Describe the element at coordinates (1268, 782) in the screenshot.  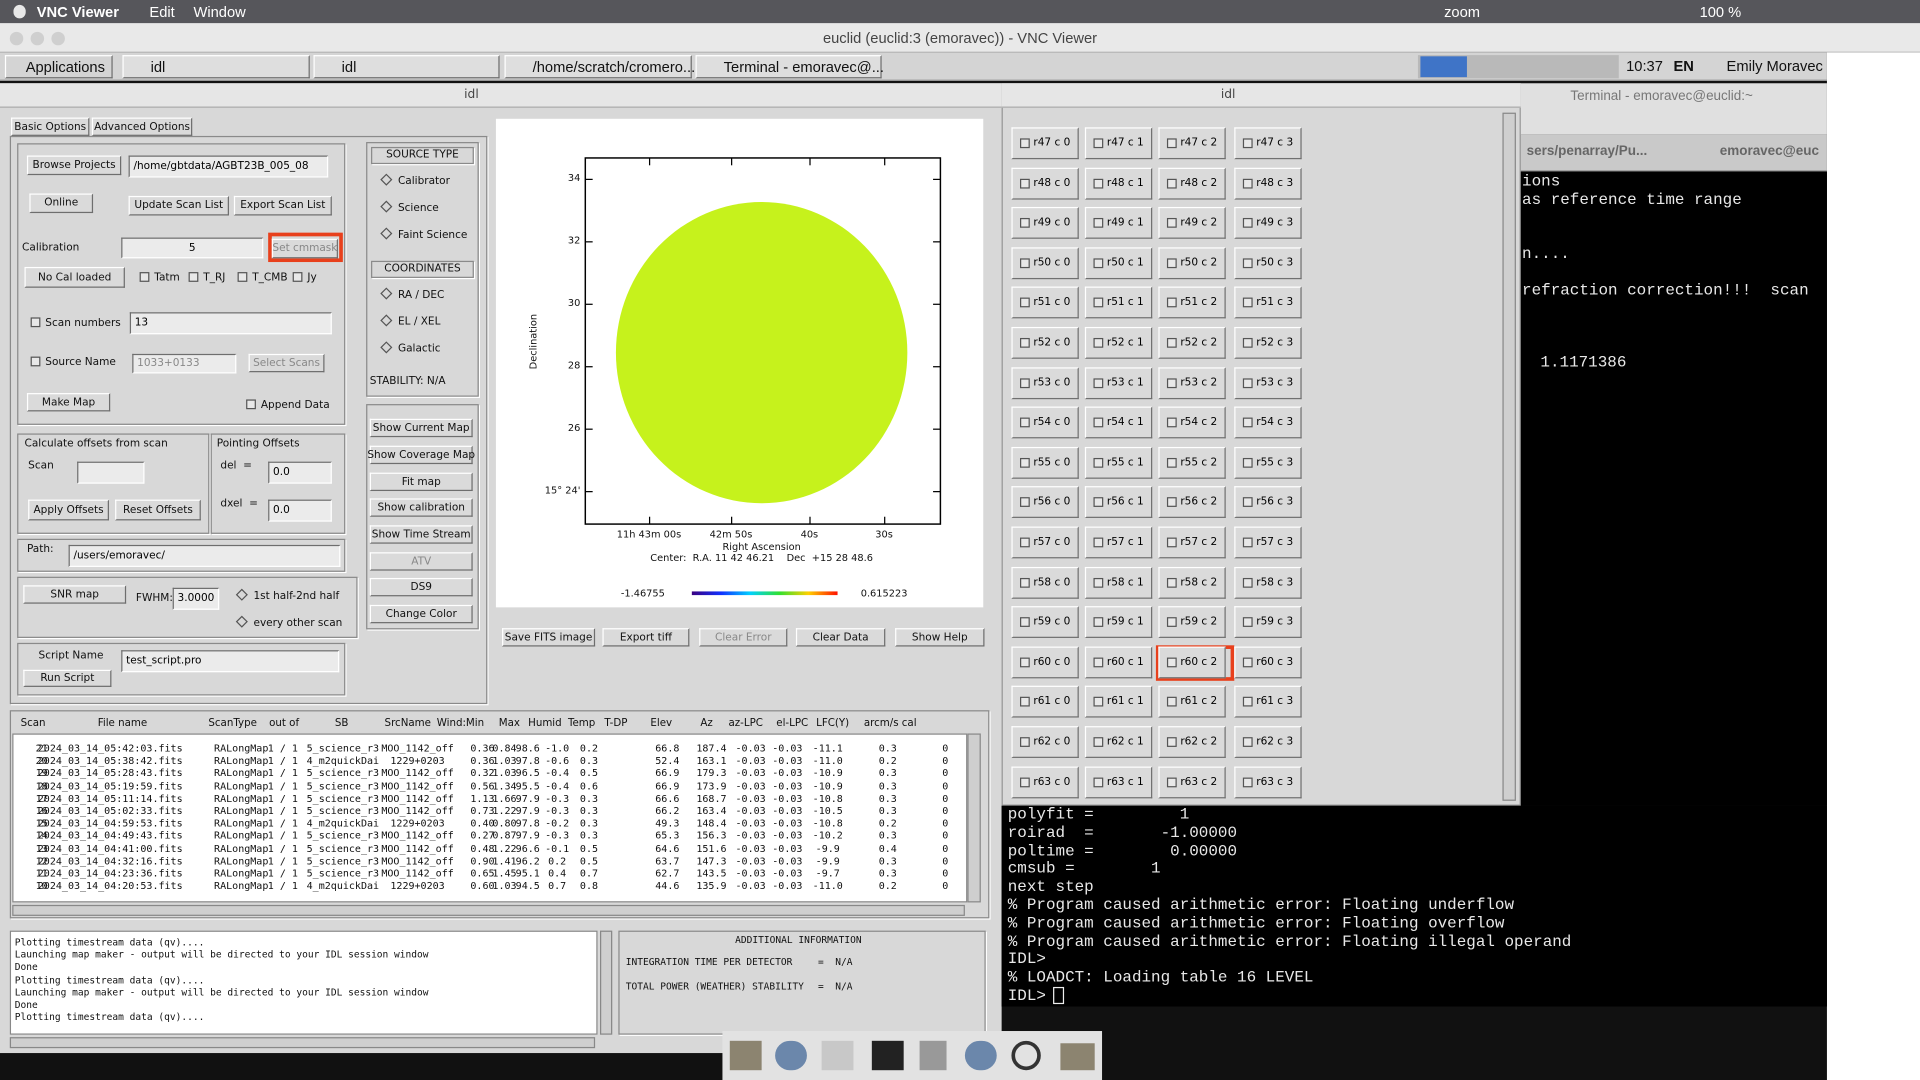
I see `channel-checkbox: r63 c 3` at that location.